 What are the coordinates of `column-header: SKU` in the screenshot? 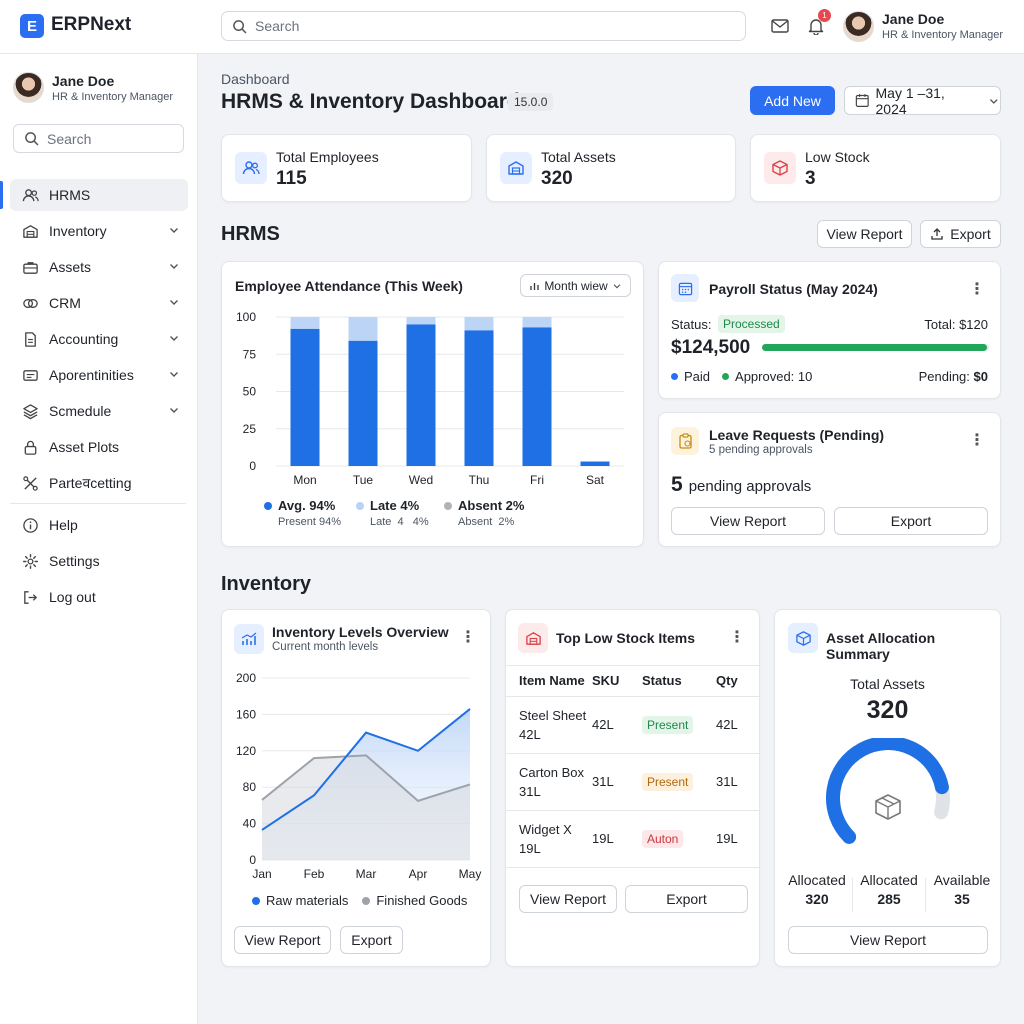 It's located at (606, 681).